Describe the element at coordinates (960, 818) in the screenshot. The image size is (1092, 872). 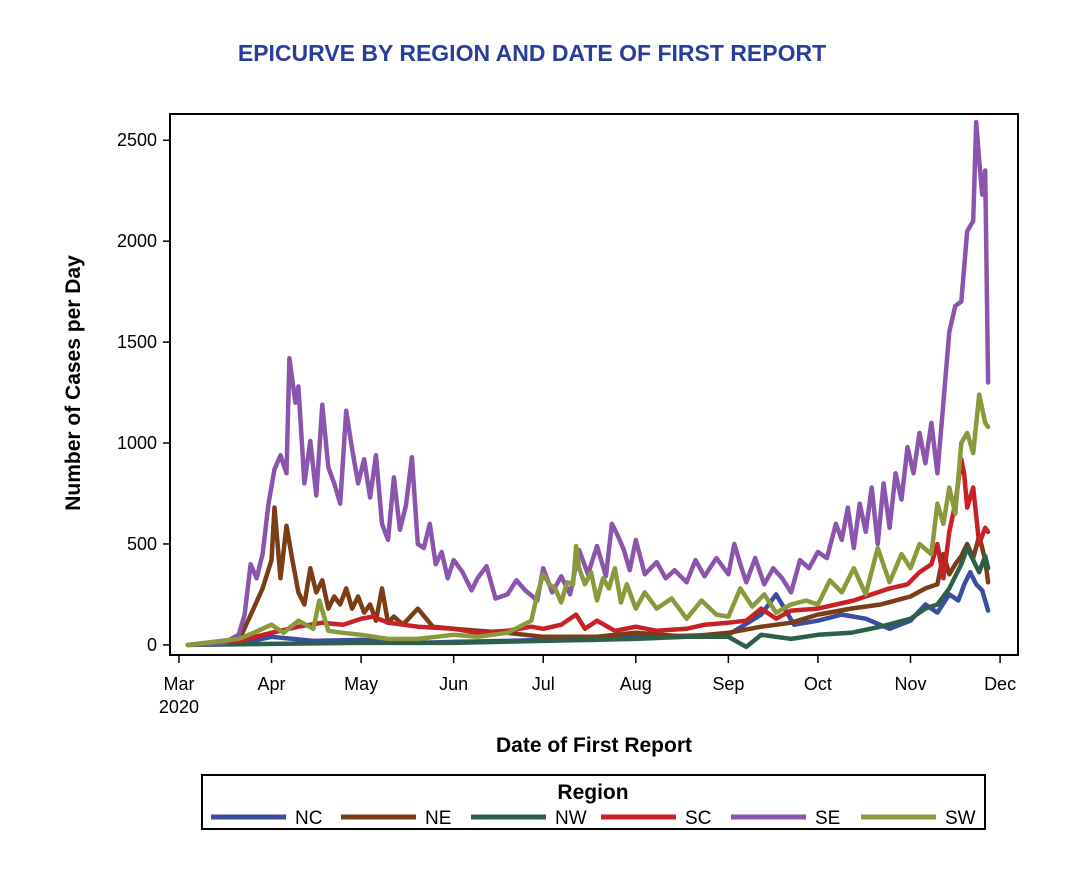
I see `legend-label: SW` at that location.